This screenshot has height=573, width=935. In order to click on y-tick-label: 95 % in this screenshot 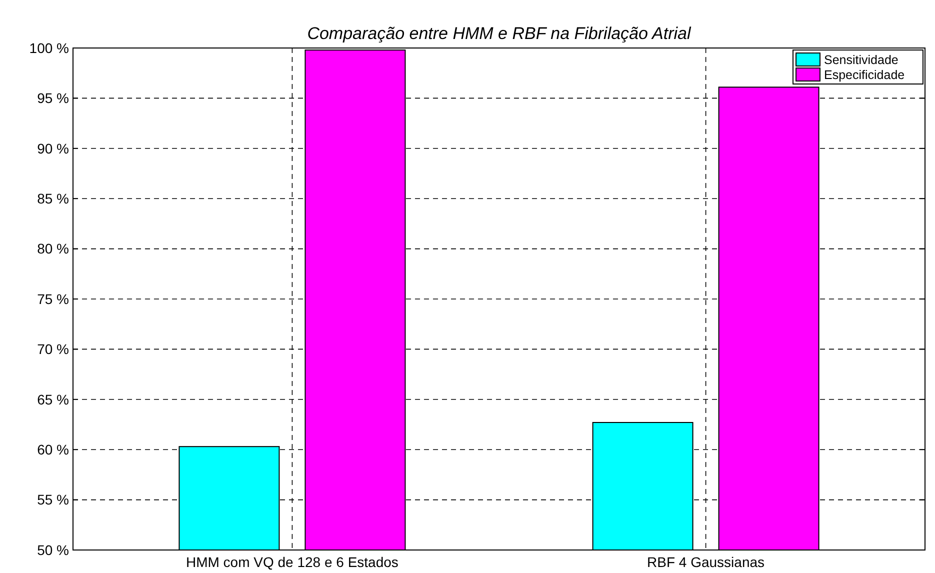, I will do `click(53, 98)`.